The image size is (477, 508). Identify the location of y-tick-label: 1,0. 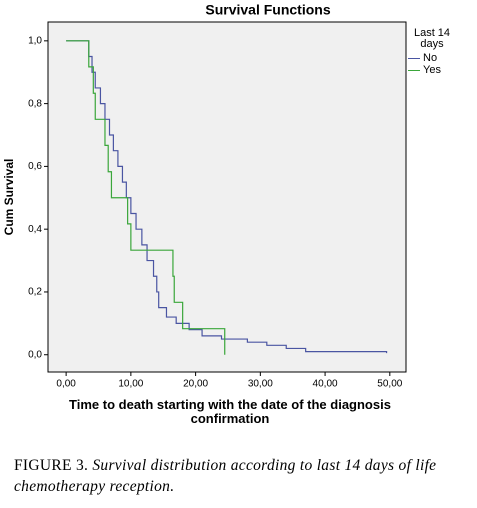
(35, 40).